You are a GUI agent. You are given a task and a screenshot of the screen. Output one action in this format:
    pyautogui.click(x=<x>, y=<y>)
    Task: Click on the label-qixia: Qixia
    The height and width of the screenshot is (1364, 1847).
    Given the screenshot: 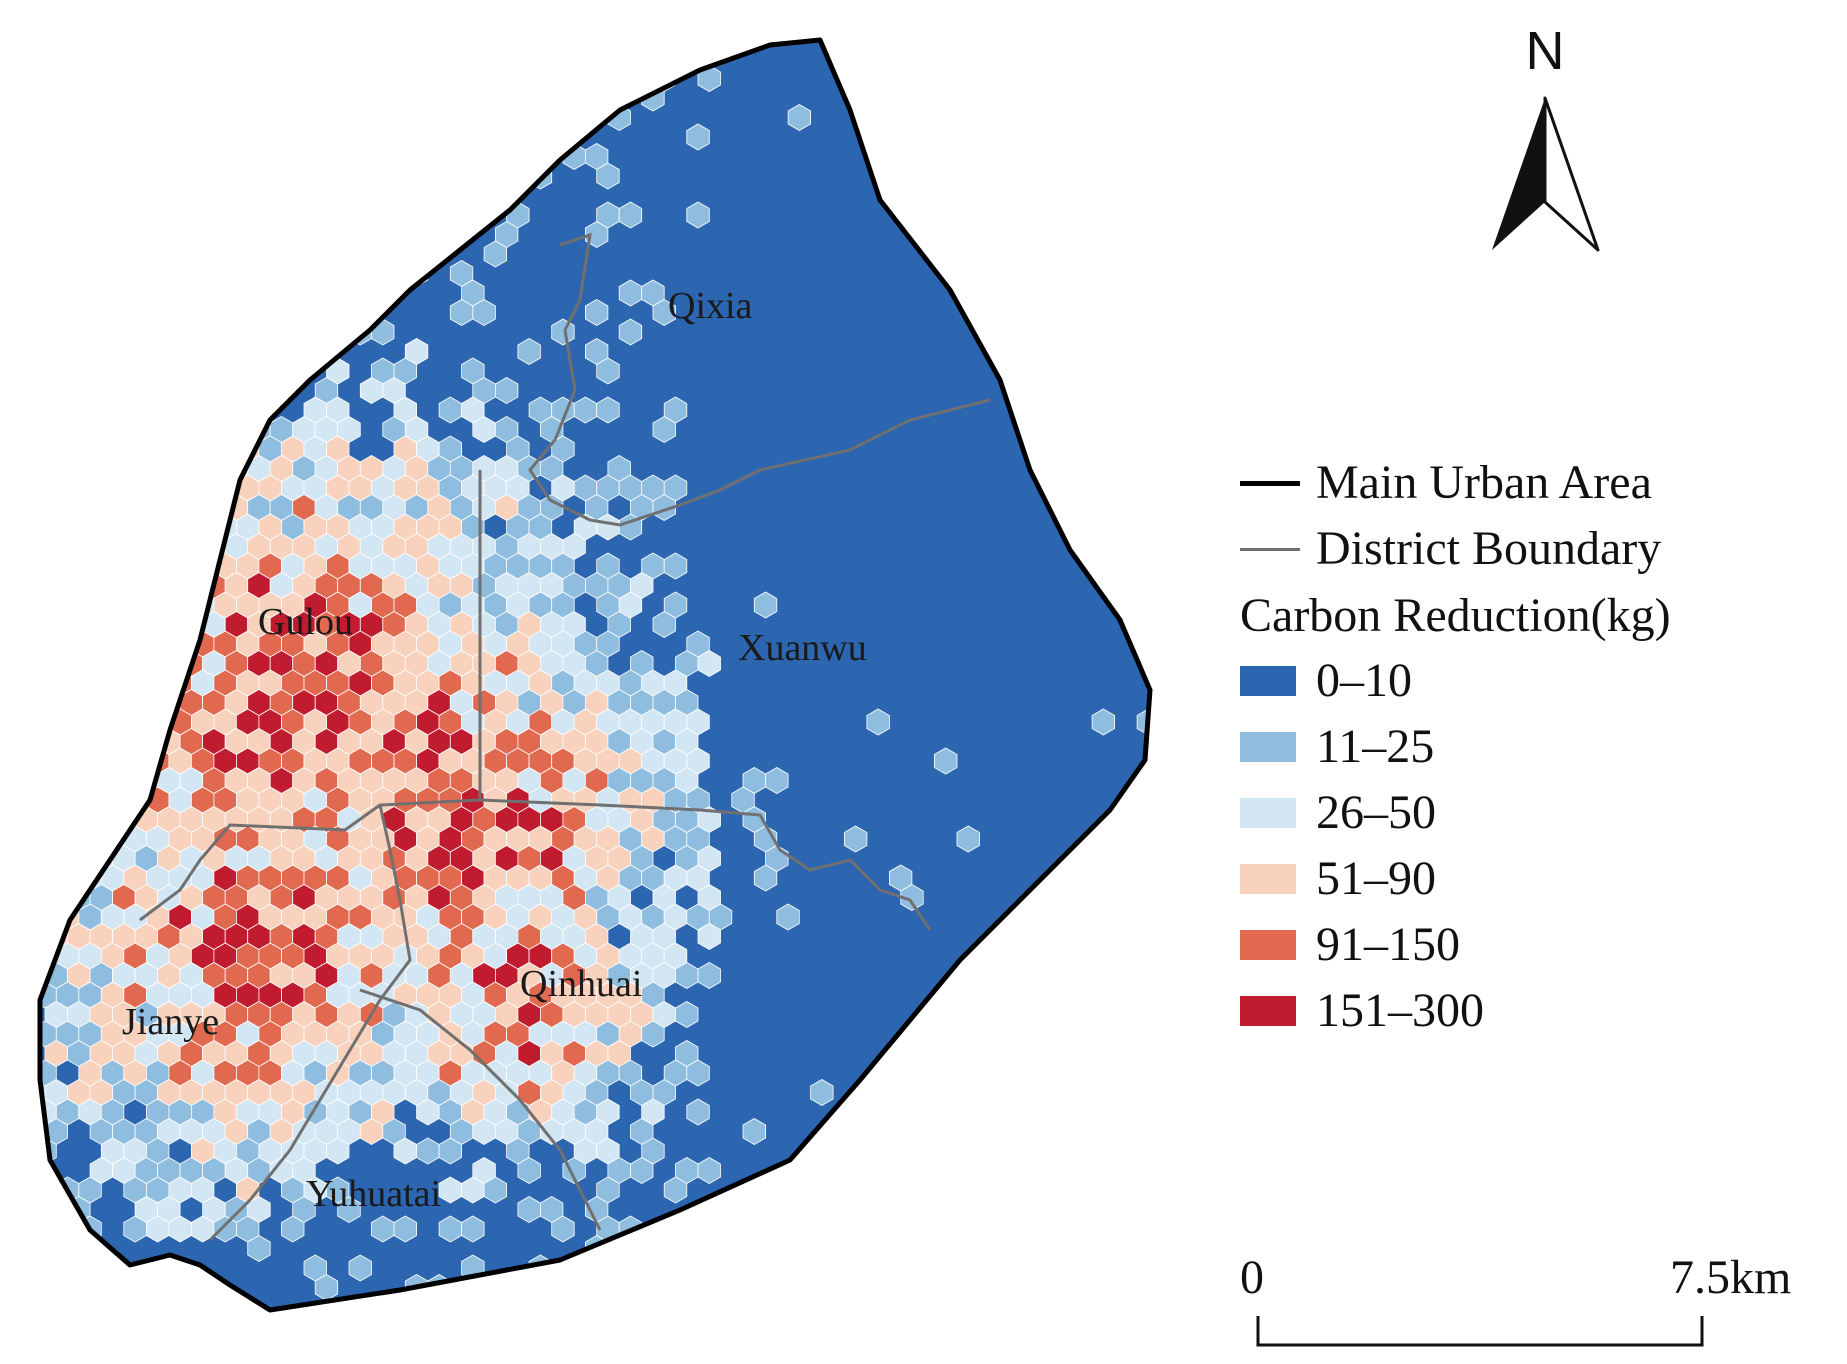 What is the action you would take?
    pyautogui.click(x=710, y=306)
    